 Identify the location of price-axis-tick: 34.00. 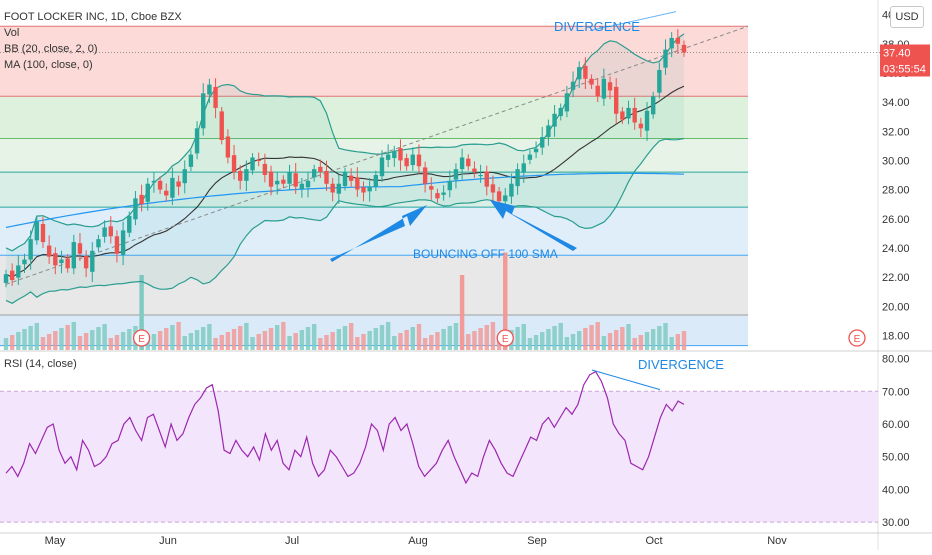
(896, 103).